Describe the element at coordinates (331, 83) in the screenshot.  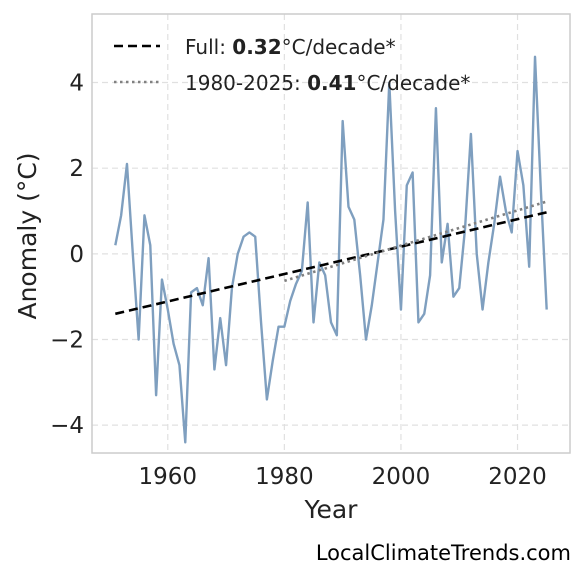
I see `legend-recent-value: 0.41` at that location.